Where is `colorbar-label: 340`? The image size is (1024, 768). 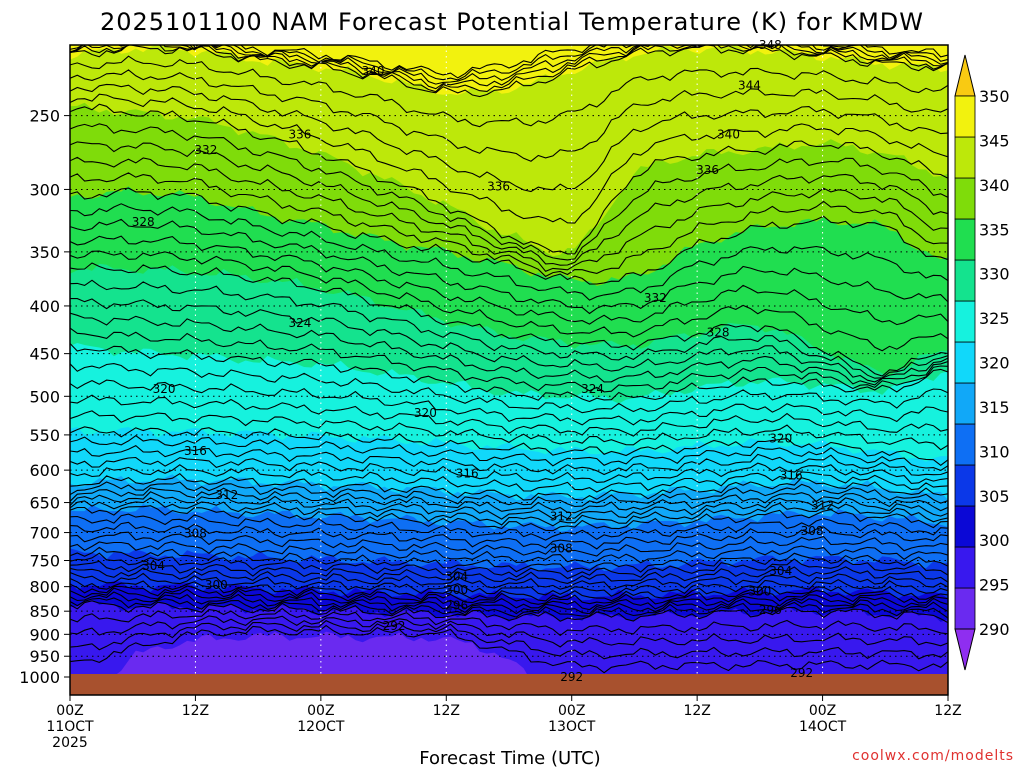 colorbar-label: 340 is located at coordinates (994, 185).